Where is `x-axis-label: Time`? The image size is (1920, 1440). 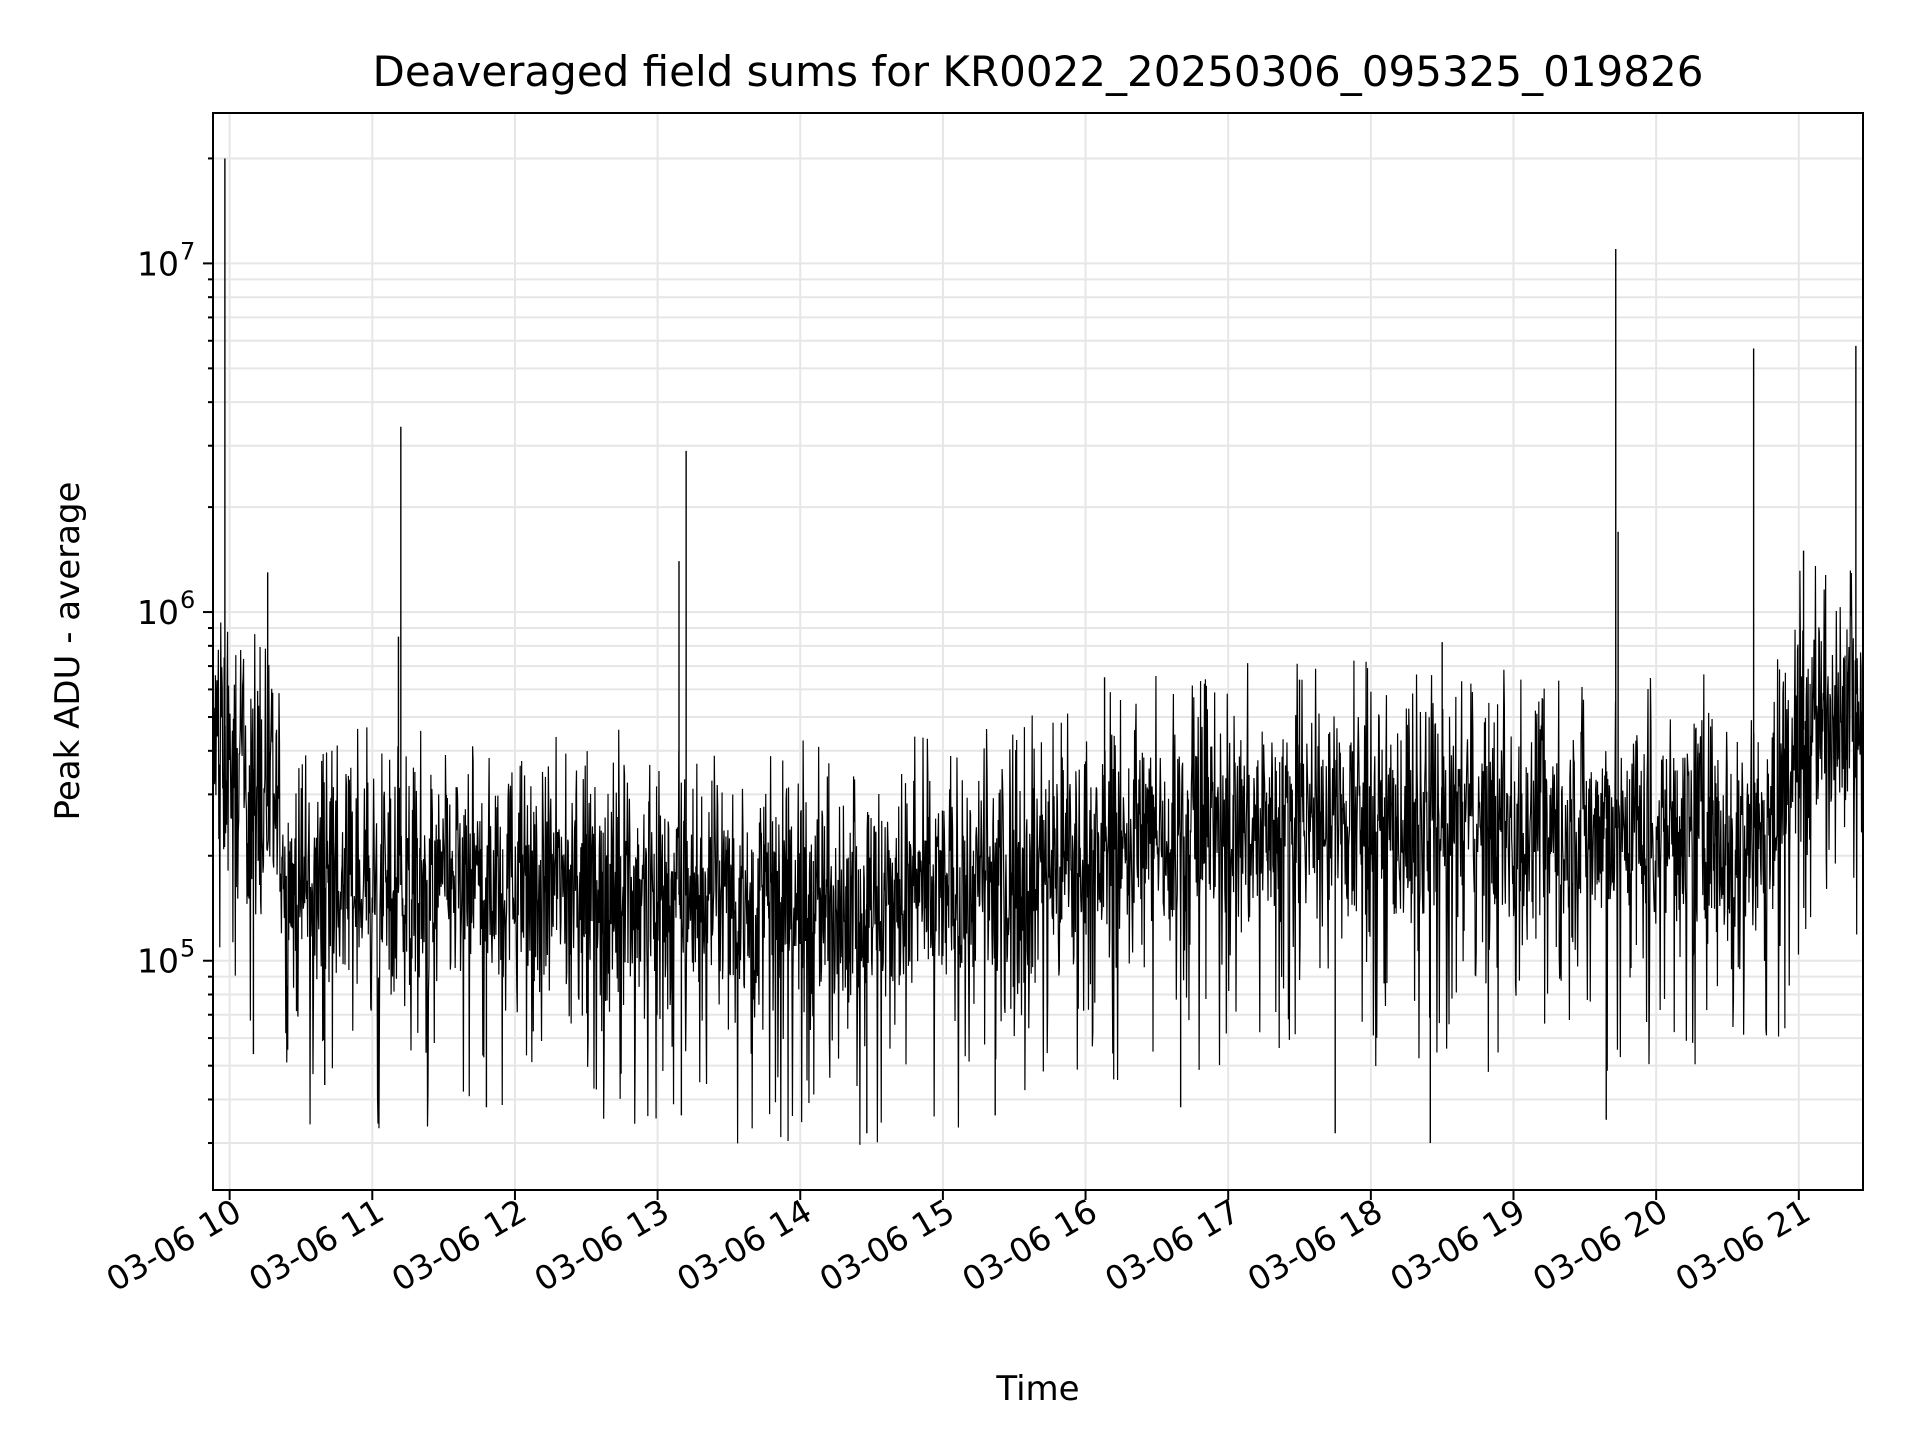 x-axis-label: Time is located at coordinates (1037, 1389).